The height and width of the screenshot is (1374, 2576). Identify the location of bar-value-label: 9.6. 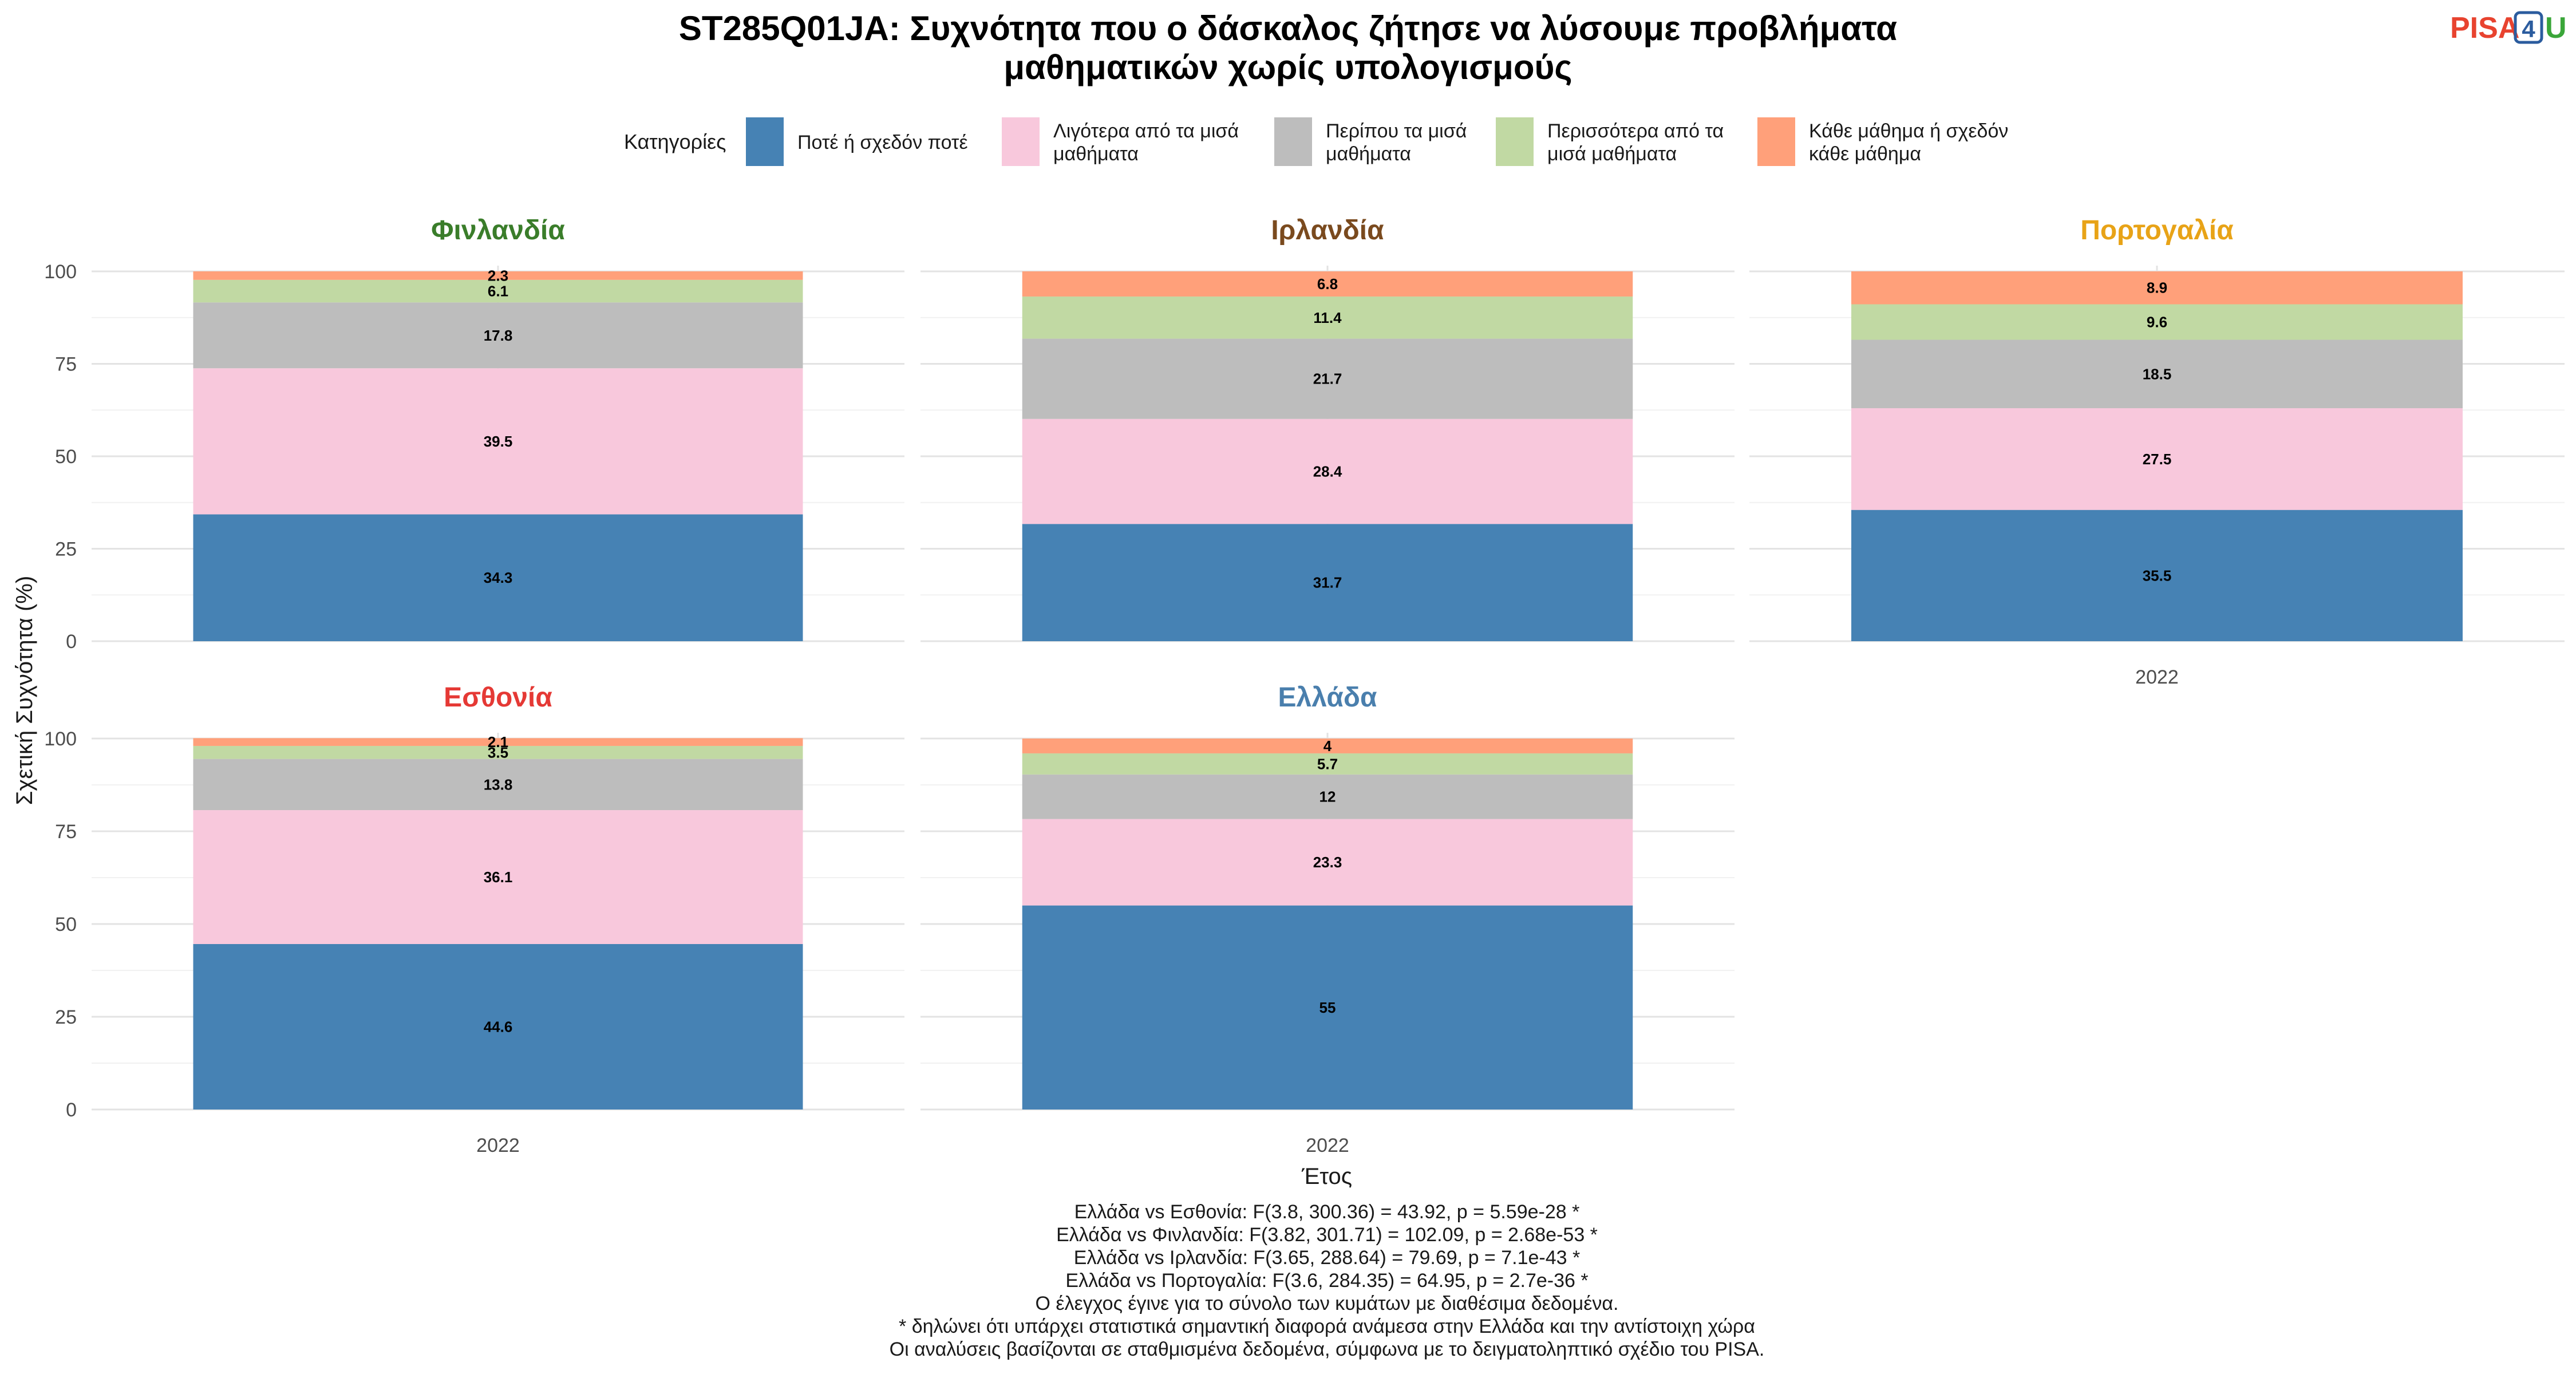
(2157, 322).